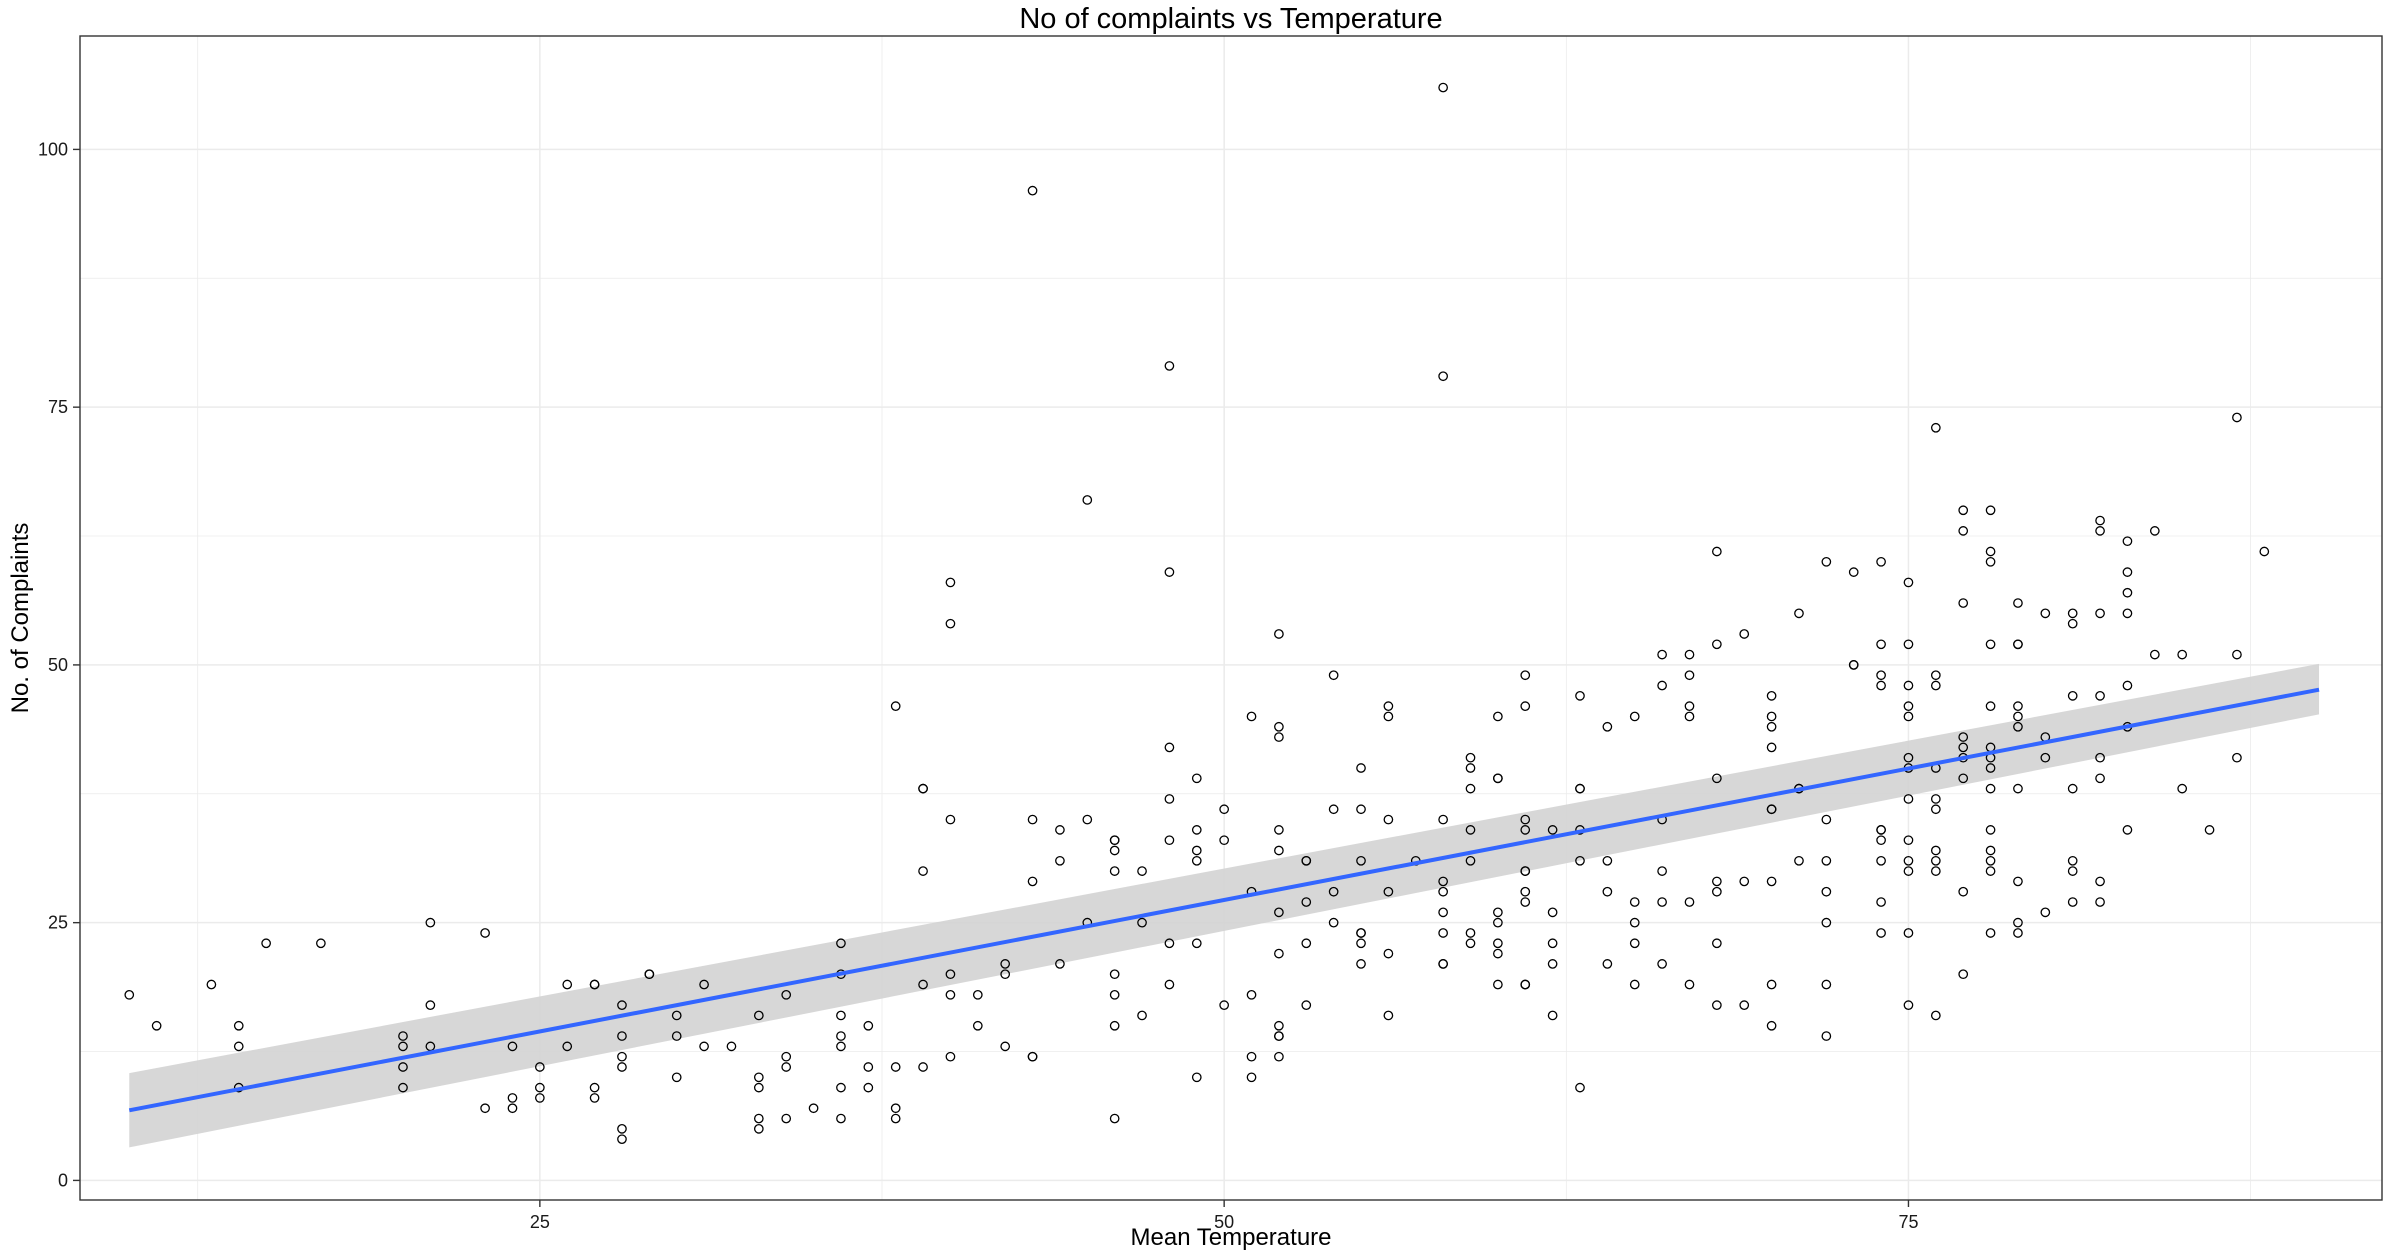  Describe the element at coordinates (540, 1222) in the screenshot. I see `x-tick-label: 25` at that location.